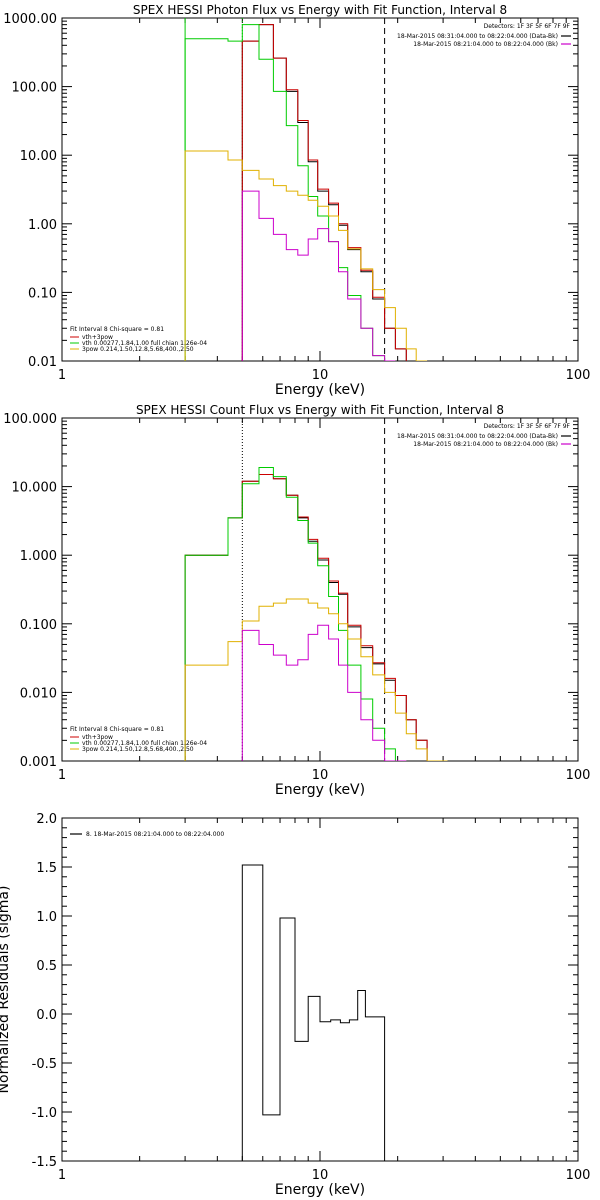  What do you see at coordinates (30, 19) in the screenshot?
I see `y-tick-label: 1000.00` at bounding box center [30, 19].